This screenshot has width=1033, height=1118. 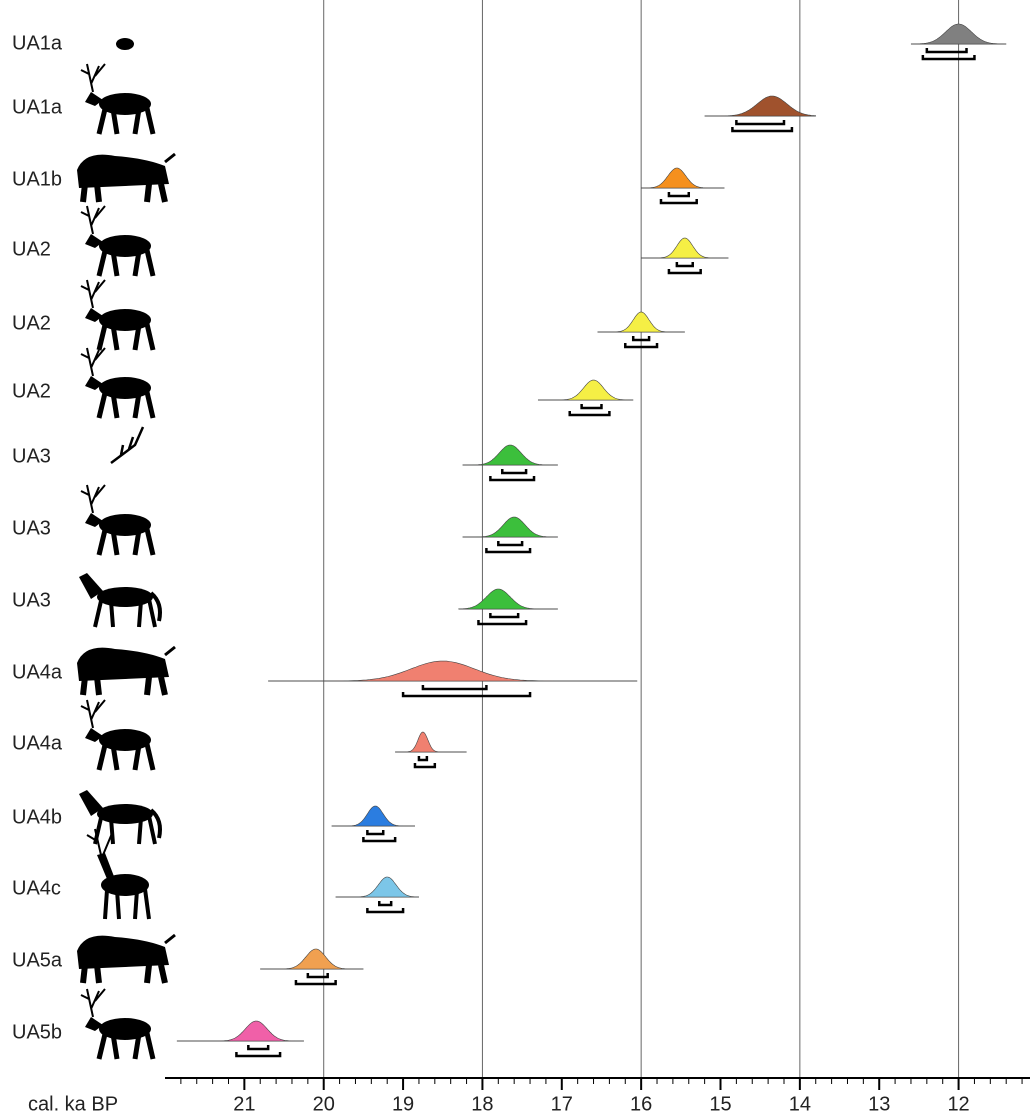 I want to click on row-label: UA5b, so click(x=37, y=1032).